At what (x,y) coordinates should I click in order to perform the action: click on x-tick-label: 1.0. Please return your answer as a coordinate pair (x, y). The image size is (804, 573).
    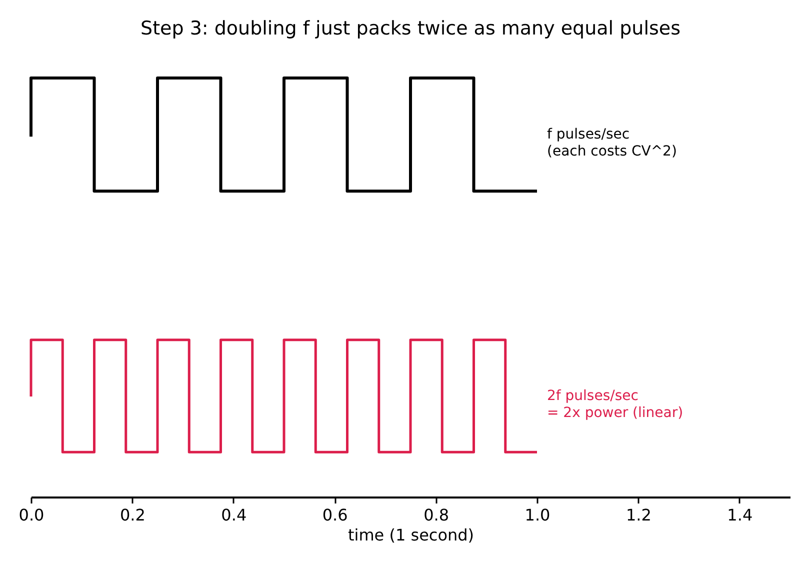
    Looking at the image, I should click on (537, 515).